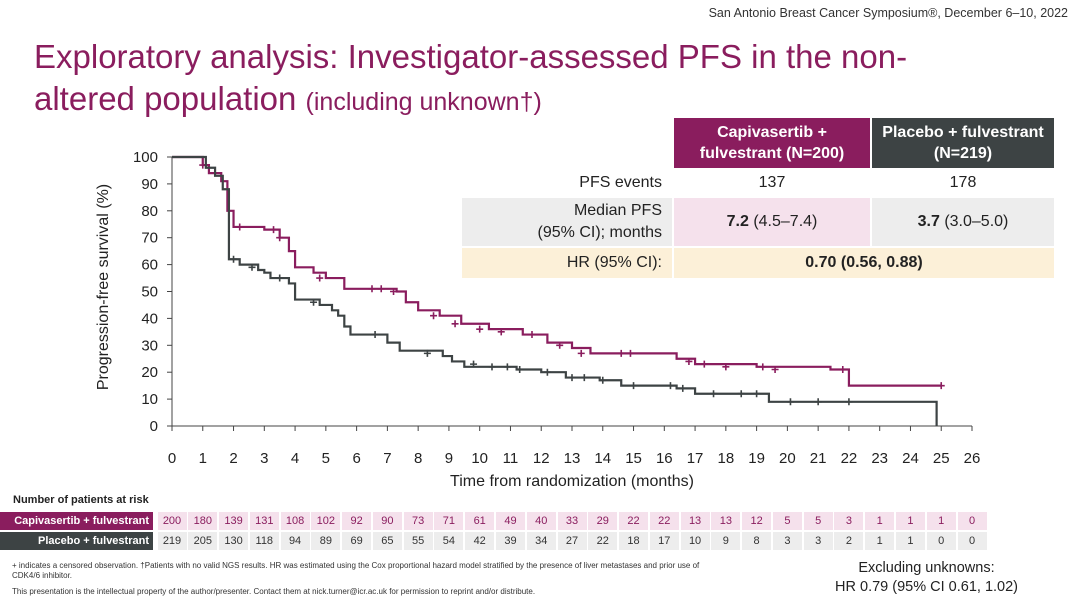  Describe the element at coordinates (541, 458) in the screenshot. I see `x-tick-label: 12` at that location.